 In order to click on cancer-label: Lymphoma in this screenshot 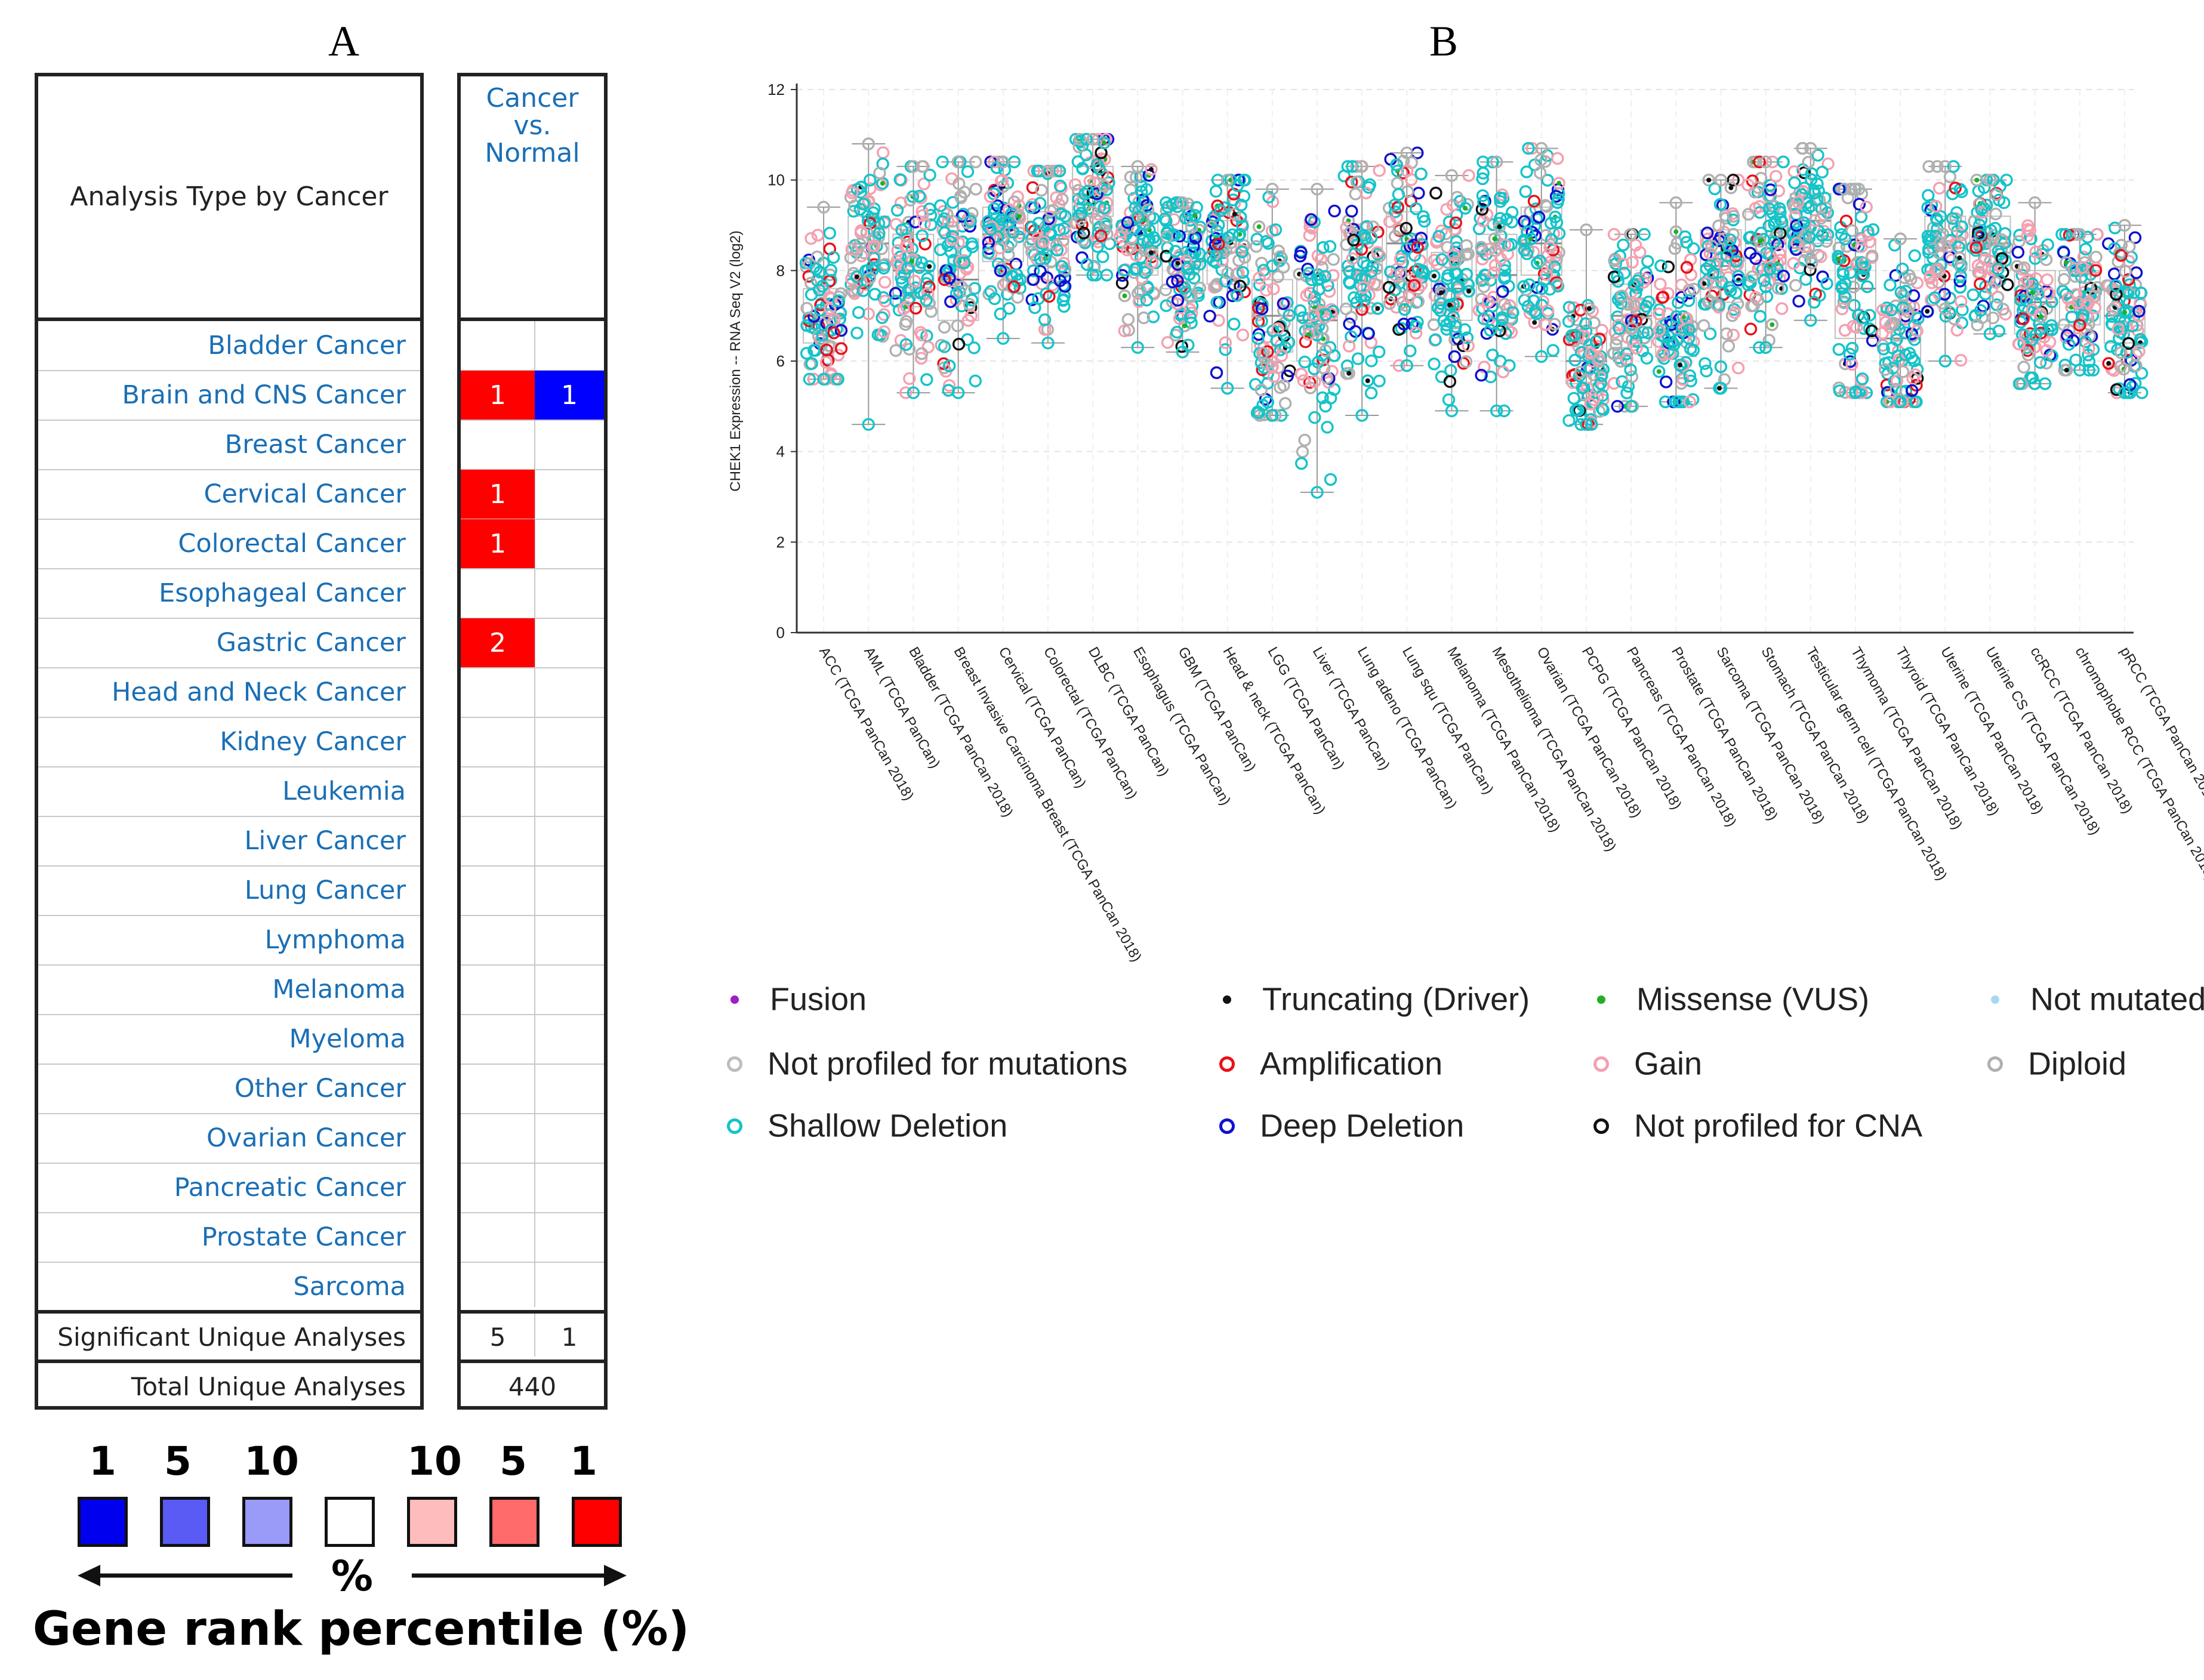, I will do `click(335, 940)`.